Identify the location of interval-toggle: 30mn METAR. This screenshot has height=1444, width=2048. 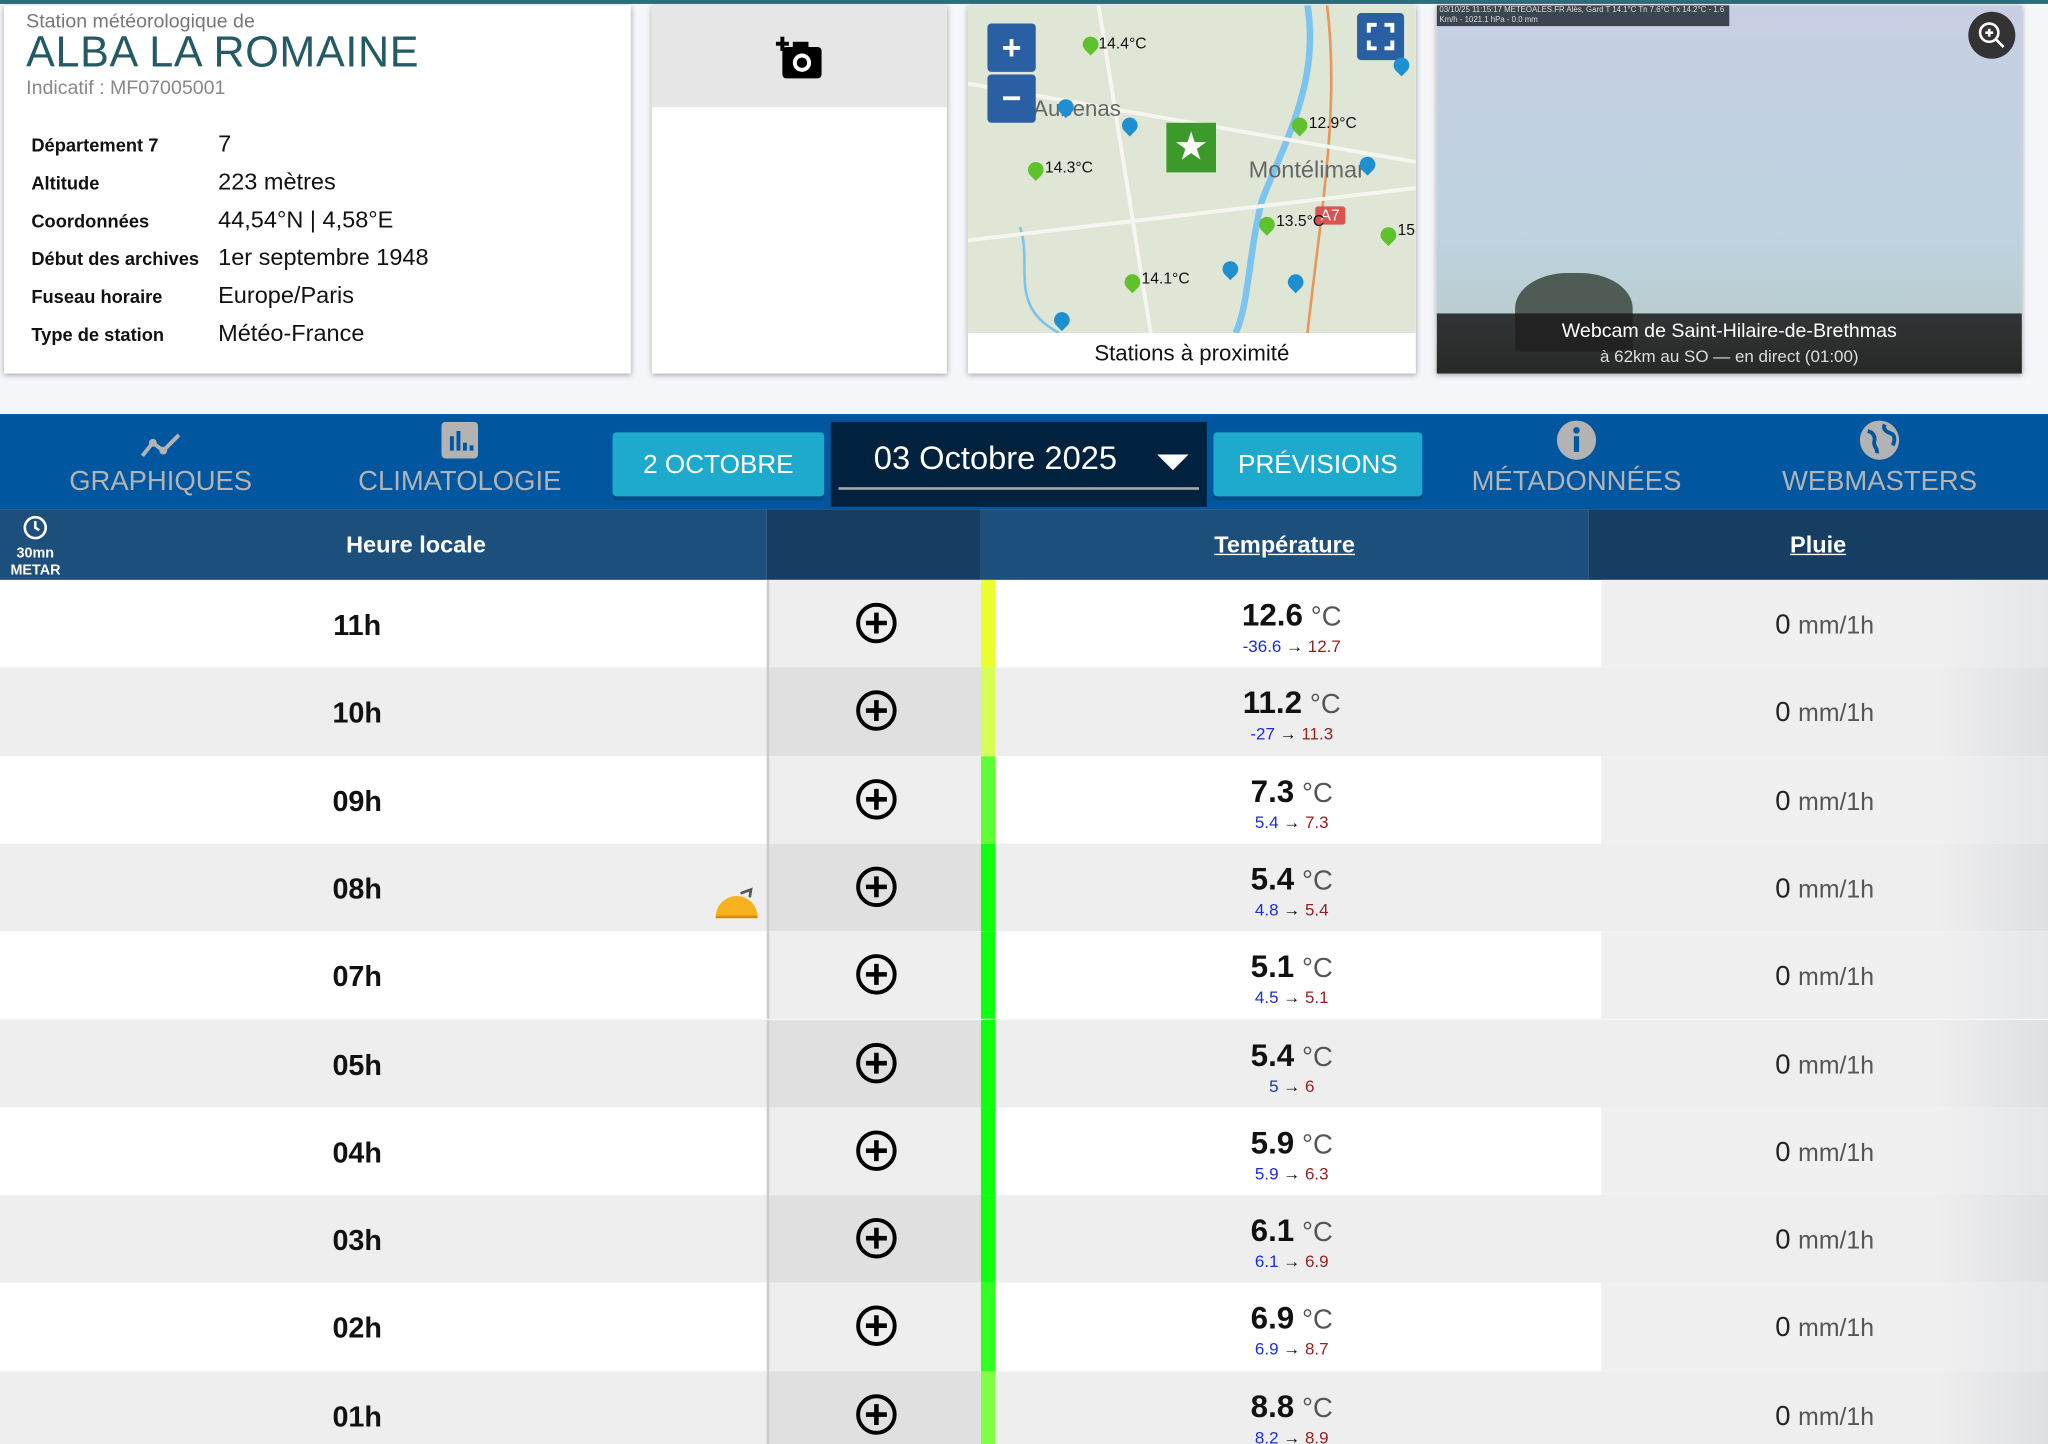
(35, 547).